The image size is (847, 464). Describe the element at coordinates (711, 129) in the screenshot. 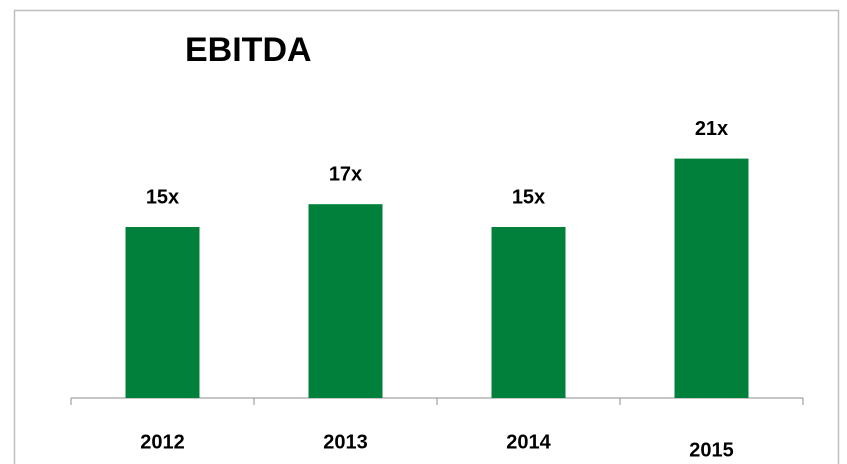

I see `value-label: 21x` at that location.